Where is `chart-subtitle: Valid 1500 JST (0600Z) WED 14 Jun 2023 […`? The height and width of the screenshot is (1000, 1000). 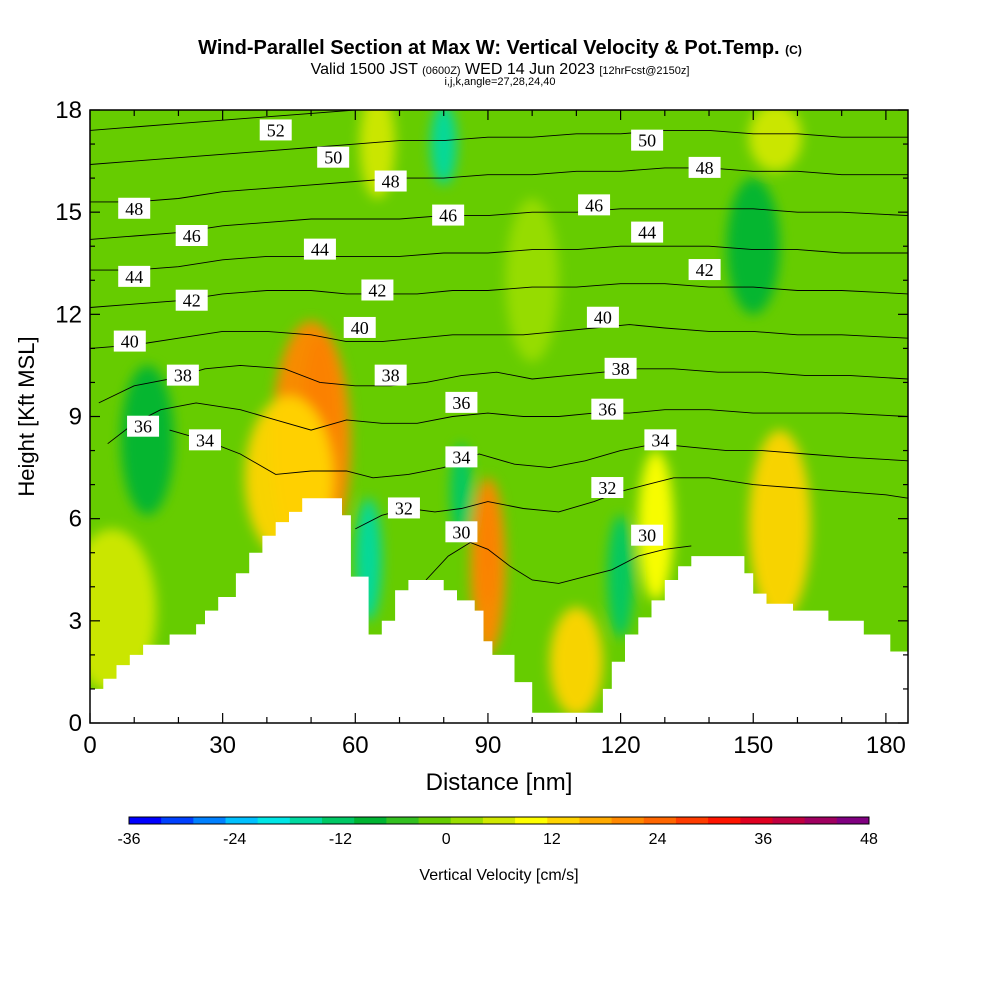
chart-subtitle: Valid 1500 JST (0600Z) WED 14 Jun 2023 [… is located at coordinates (500, 69).